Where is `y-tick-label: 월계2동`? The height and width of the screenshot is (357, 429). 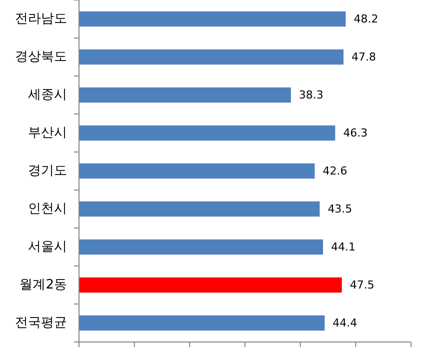
y-tick-label: 월계2동 is located at coordinates (43, 285).